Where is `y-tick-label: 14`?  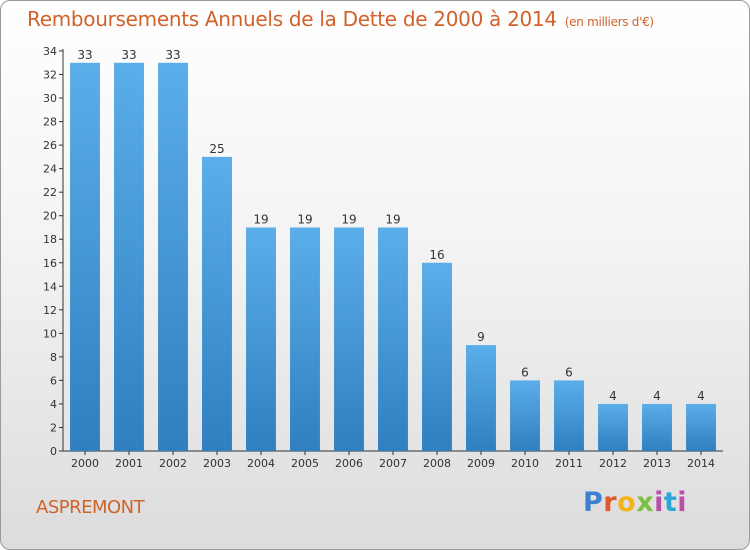
y-tick-label: 14 is located at coordinates (50, 286).